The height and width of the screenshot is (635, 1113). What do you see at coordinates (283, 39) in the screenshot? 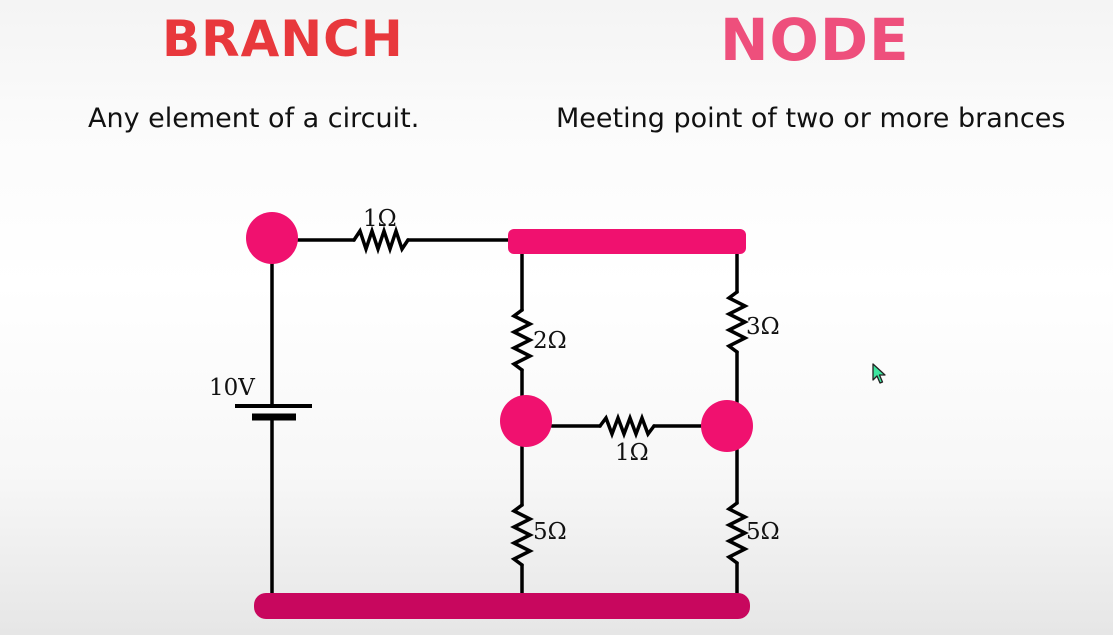
I see `branch-heading: BRANCH` at bounding box center [283, 39].